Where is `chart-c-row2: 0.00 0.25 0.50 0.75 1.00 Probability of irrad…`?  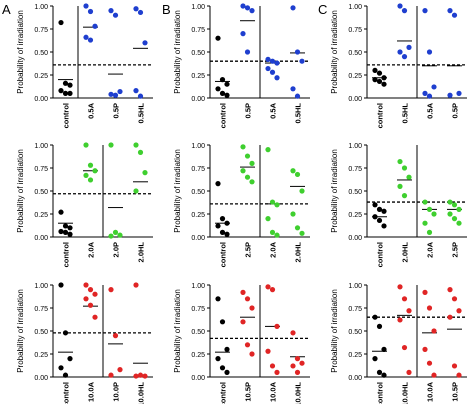
chart-c-row2: 0.00 0.25 0.50 0.75 1.00 Probability of irrad… is located at coordinates (398, 205).